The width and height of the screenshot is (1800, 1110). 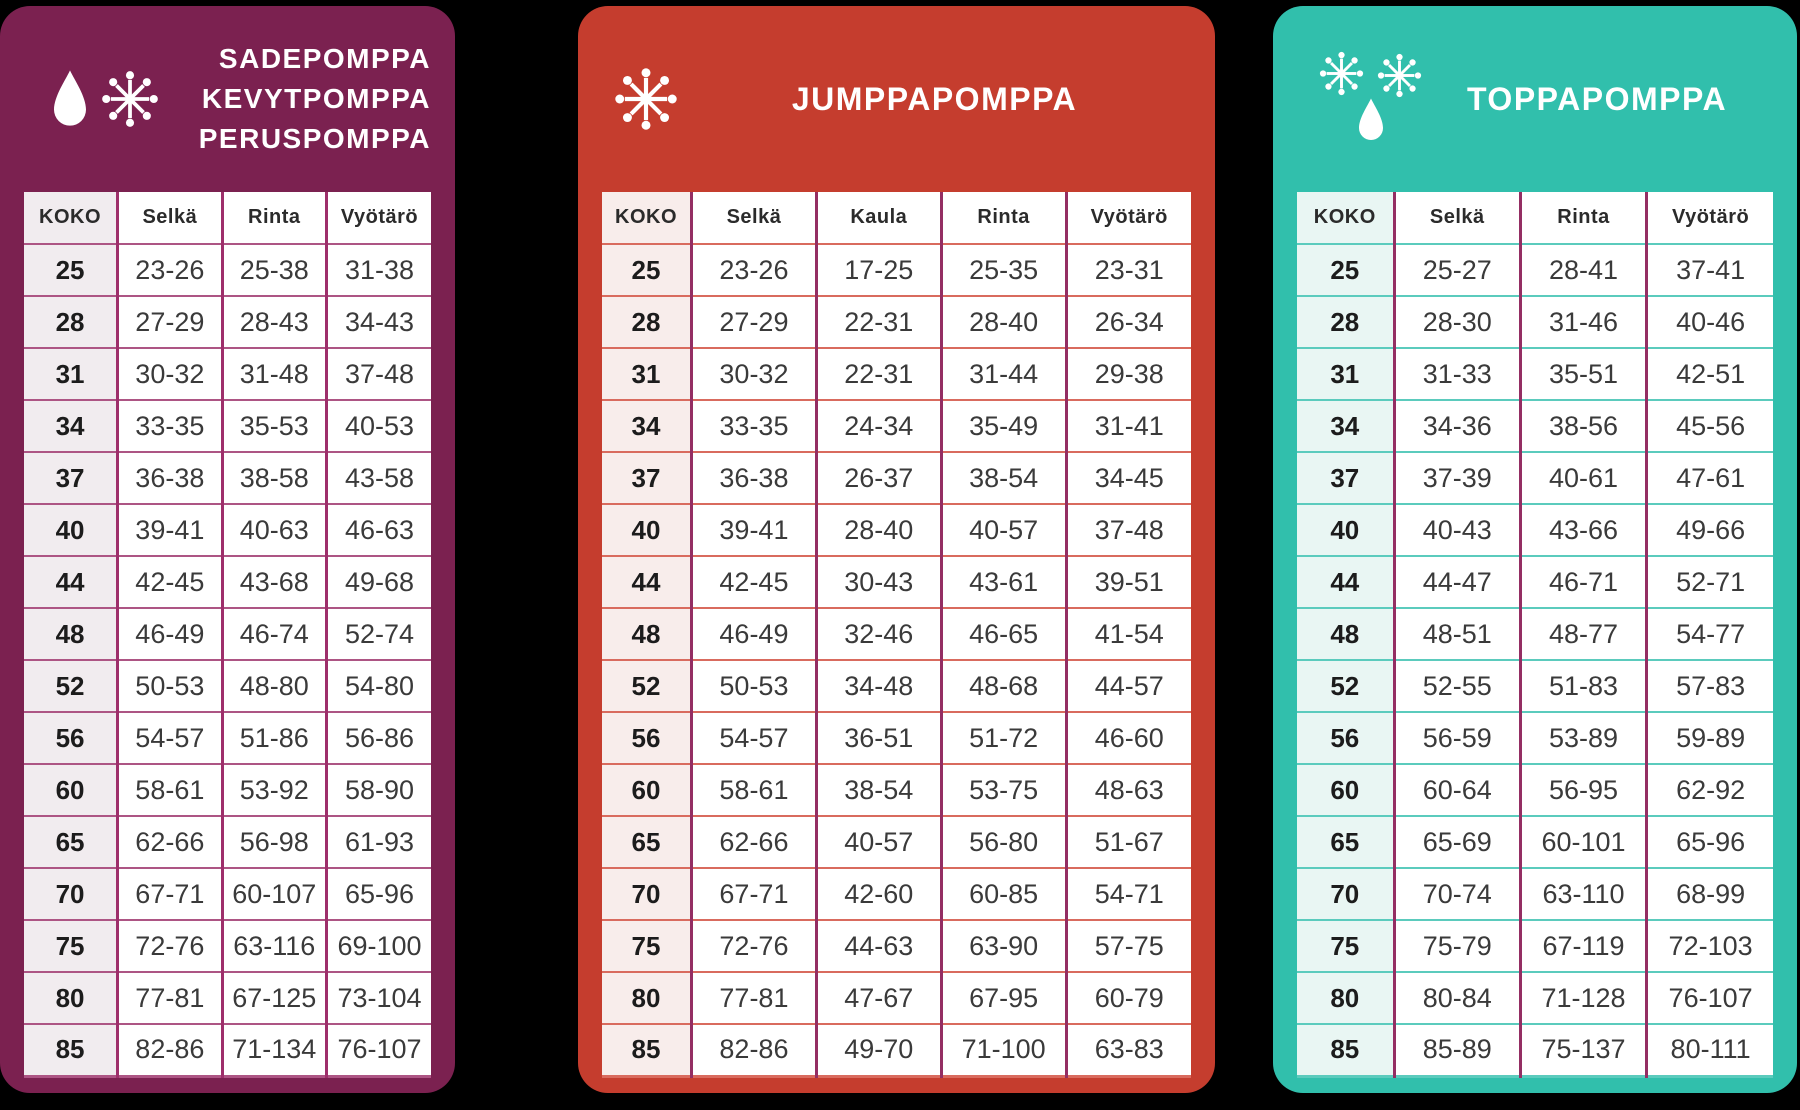 What do you see at coordinates (273, 893) in the screenshot?
I see `measurement-cell: 60-107` at bounding box center [273, 893].